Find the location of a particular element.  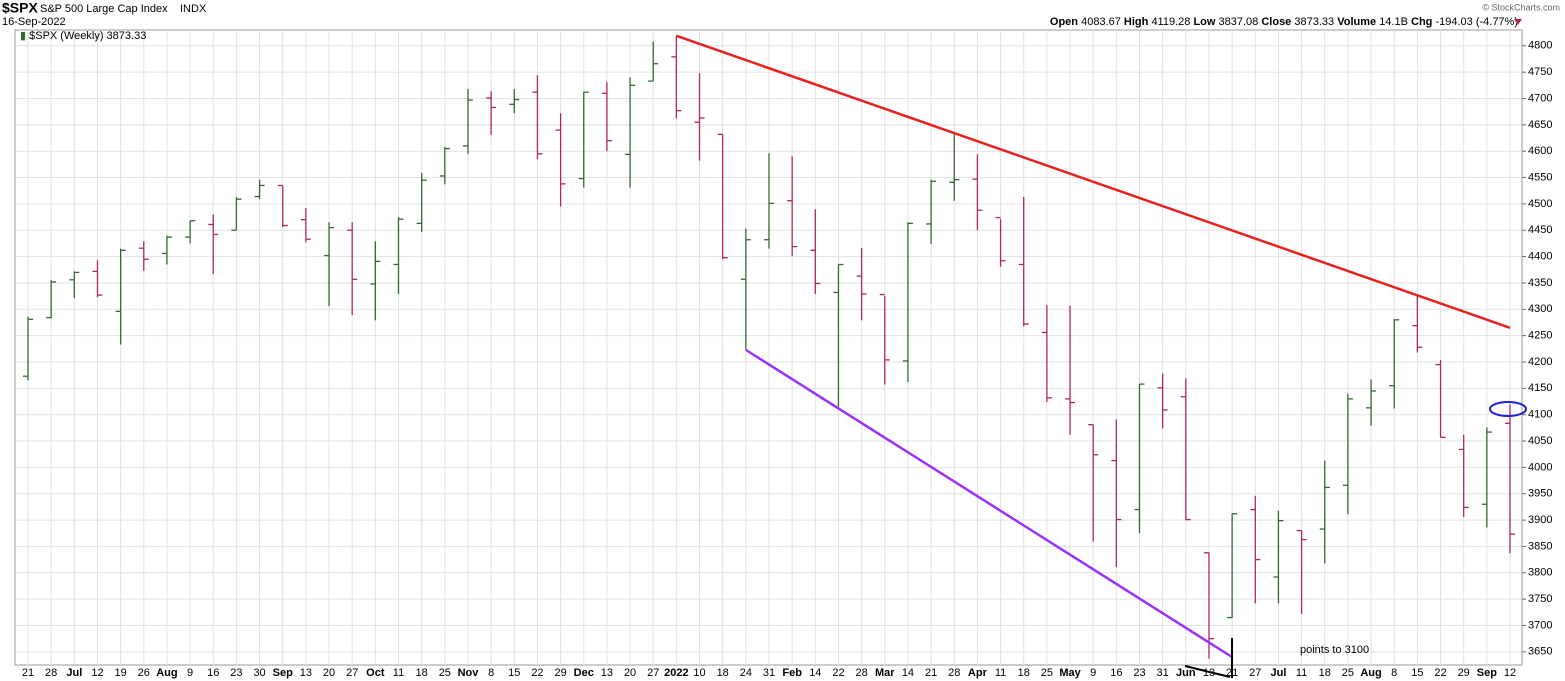

x-tick-label: Mar is located at coordinates (885, 673).